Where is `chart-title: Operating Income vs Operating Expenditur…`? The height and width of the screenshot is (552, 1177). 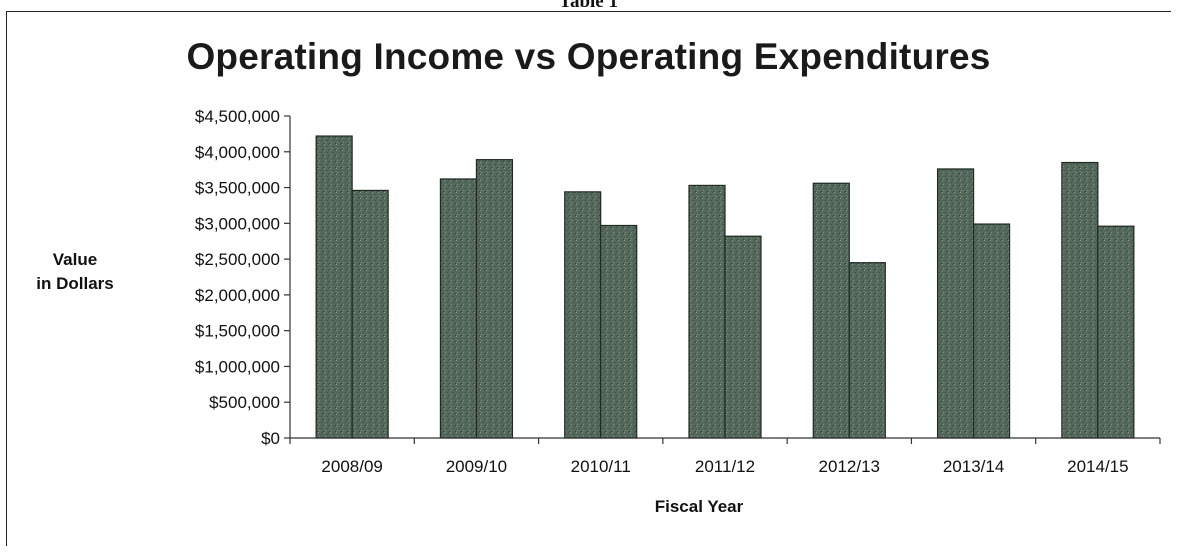 chart-title: Operating Income vs Operating Expenditur… is located at coordinates (588, 56).